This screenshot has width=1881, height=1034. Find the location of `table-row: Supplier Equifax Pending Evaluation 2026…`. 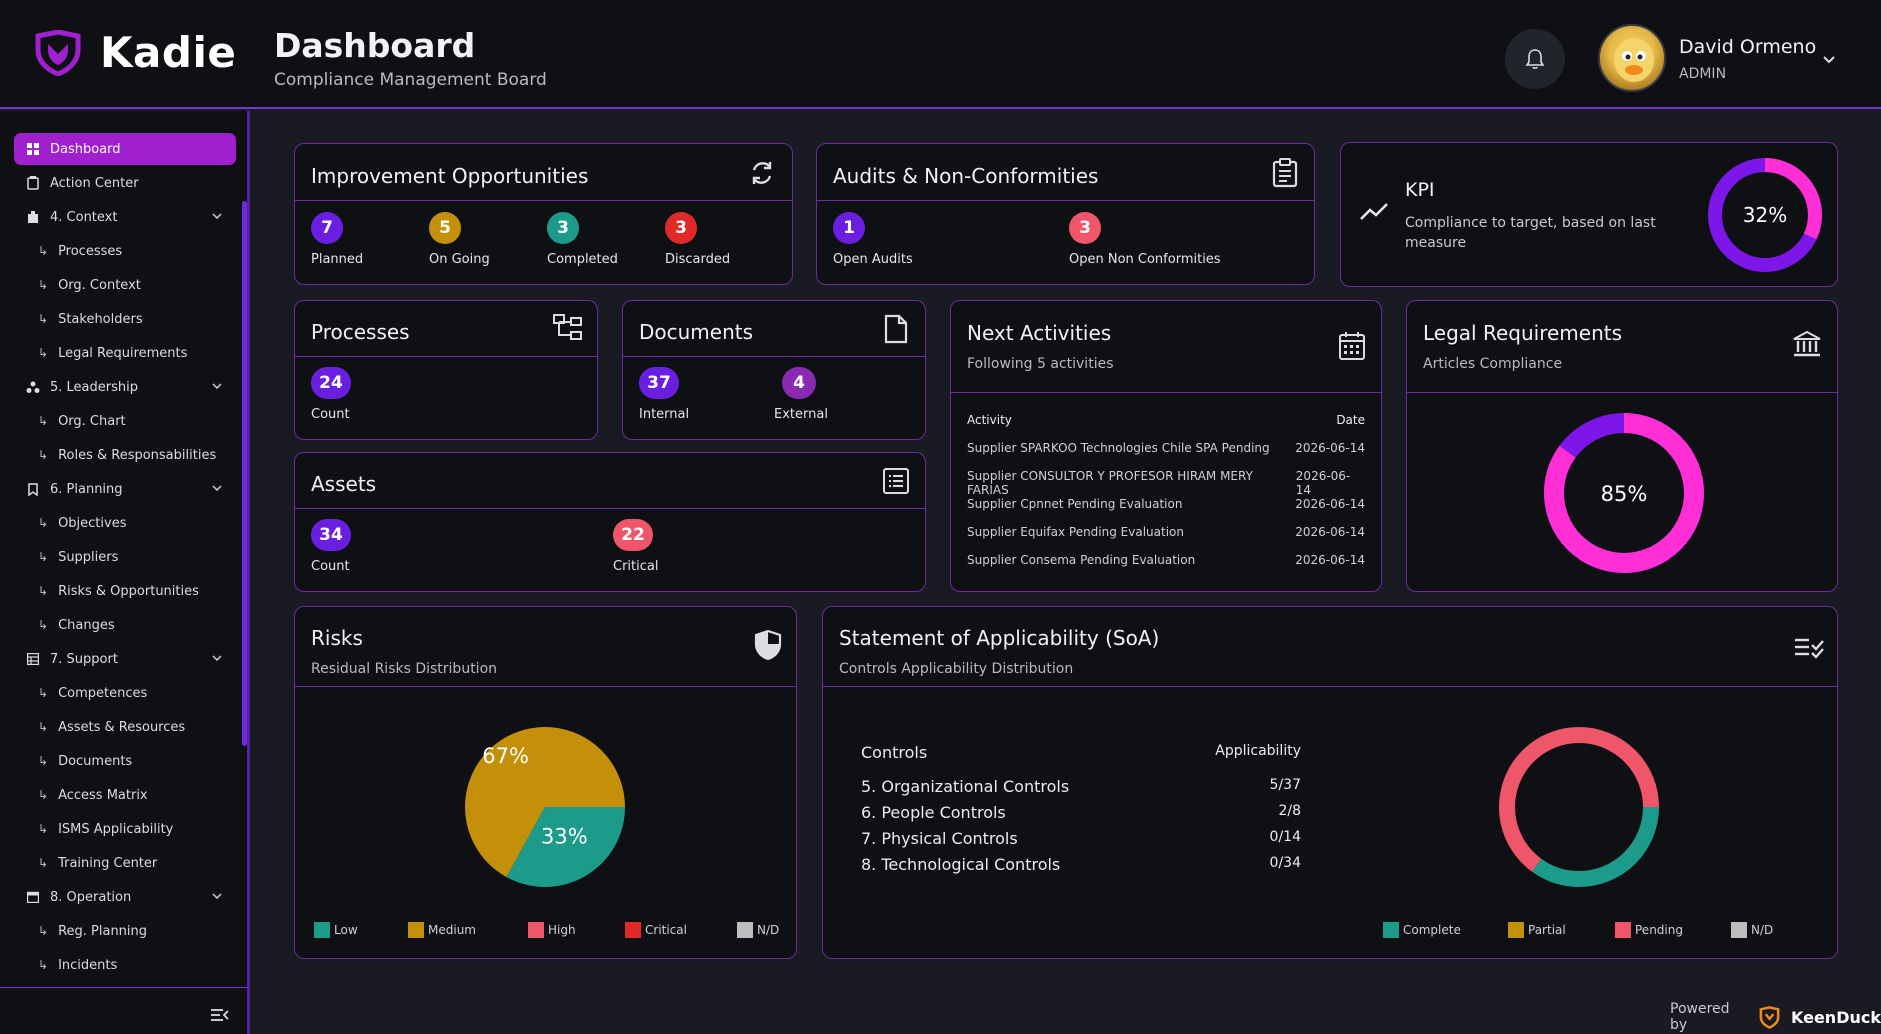

table-row: Supplier Equifax Pending Evaluation 2026… is located at coordinates (1166, 532).